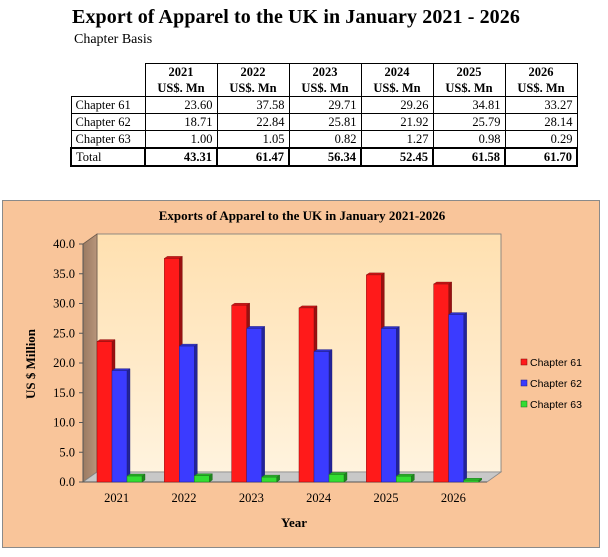 Image resolution: width=608 pixels, height=557 pixels. I want to click on legend-label: Chapter 63, so click(556, 405).